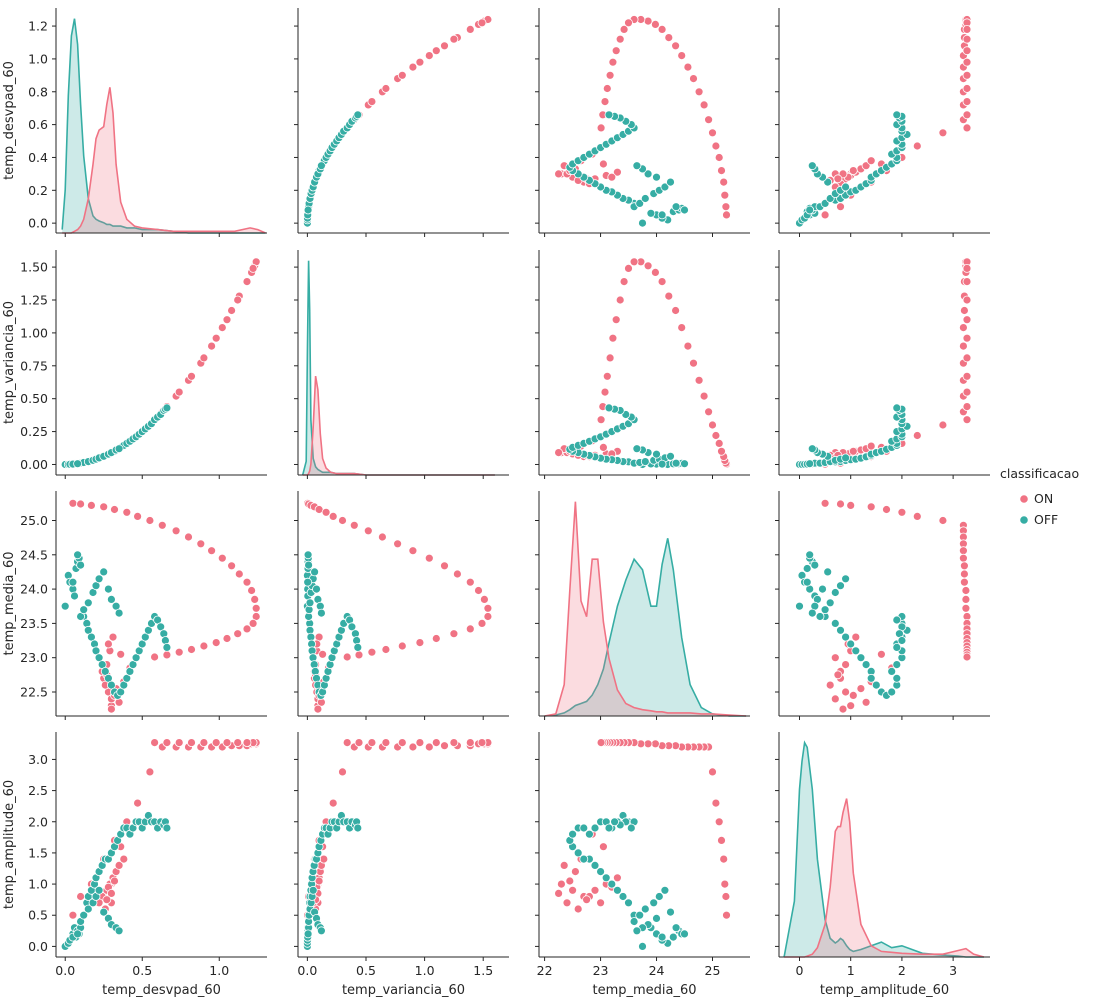 Image resolution: width=1099 pixels, height=1004 pixels. I want to click on panel-temp_media_60-vs-temp_desvpad_60: 22.5 23.0 23.5 24.0 24.5 25.0 temp_media_60, so click(134, 605).